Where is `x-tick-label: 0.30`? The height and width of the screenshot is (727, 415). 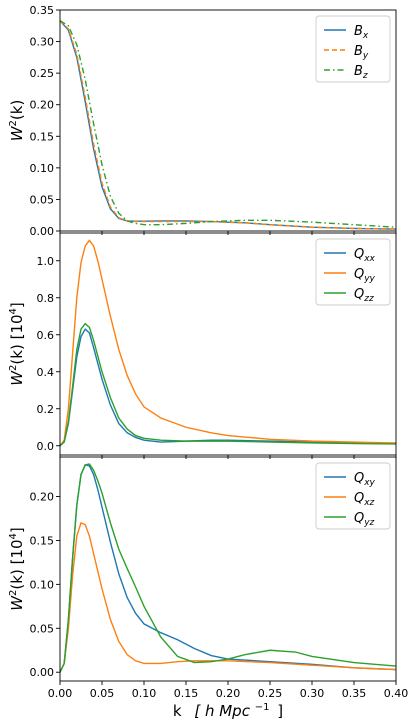 x-tick-label: 0.30 is located at coordinates (312, 693).